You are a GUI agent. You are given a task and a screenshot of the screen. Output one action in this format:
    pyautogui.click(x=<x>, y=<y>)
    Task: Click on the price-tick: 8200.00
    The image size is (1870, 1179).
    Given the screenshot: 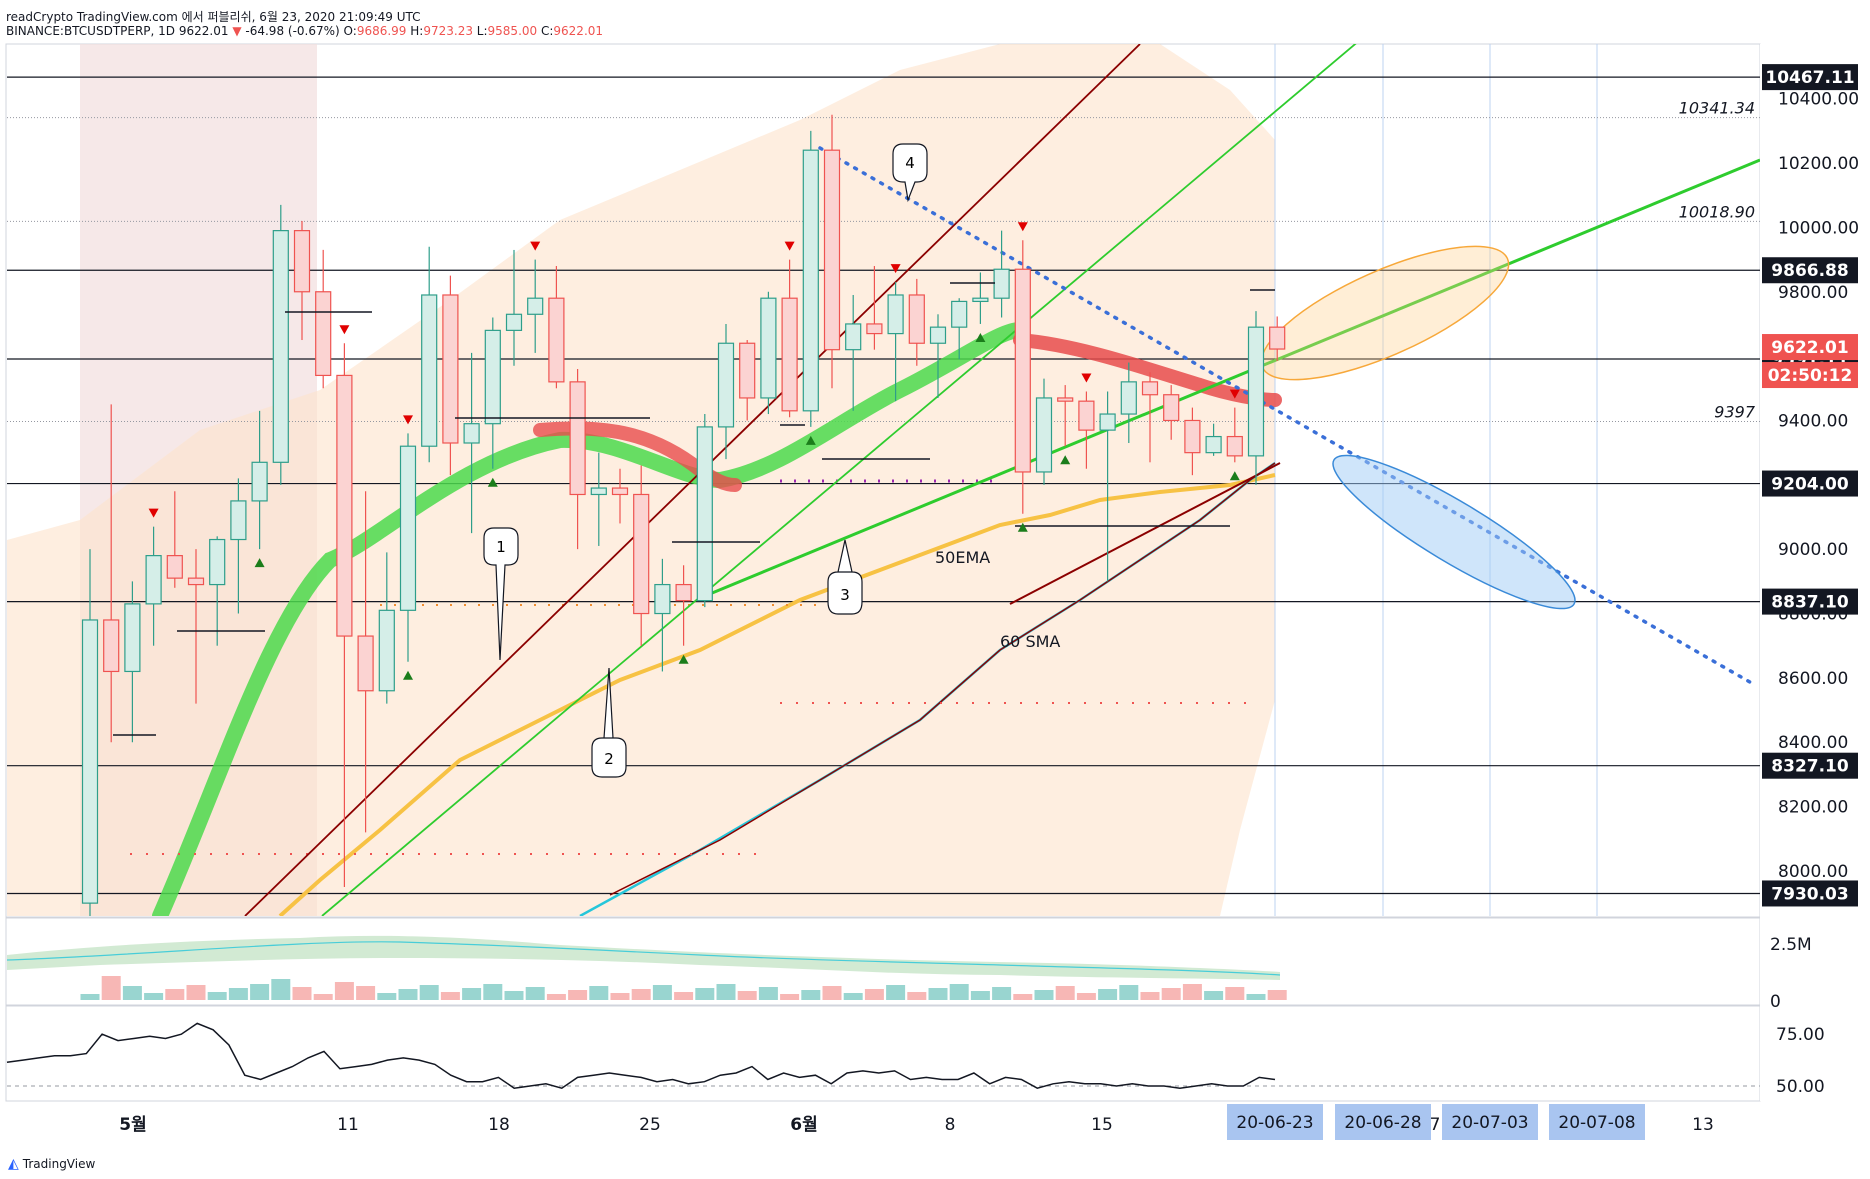 What is the action you would take?
    pyautogui.click(x=1813, y=808)
    